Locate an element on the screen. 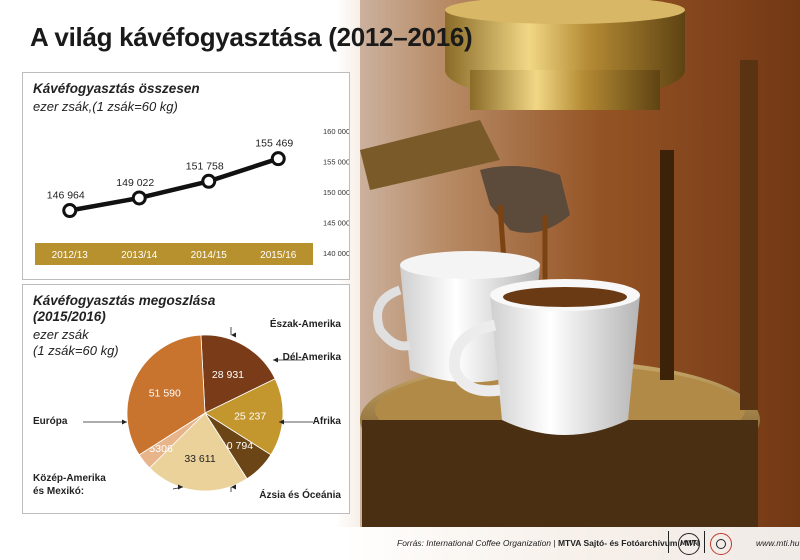 The image size is (800, 560). line-chart-subtitle: ezer zsák,(1 zsák=60 kg) is located at coordinates (105, 106).